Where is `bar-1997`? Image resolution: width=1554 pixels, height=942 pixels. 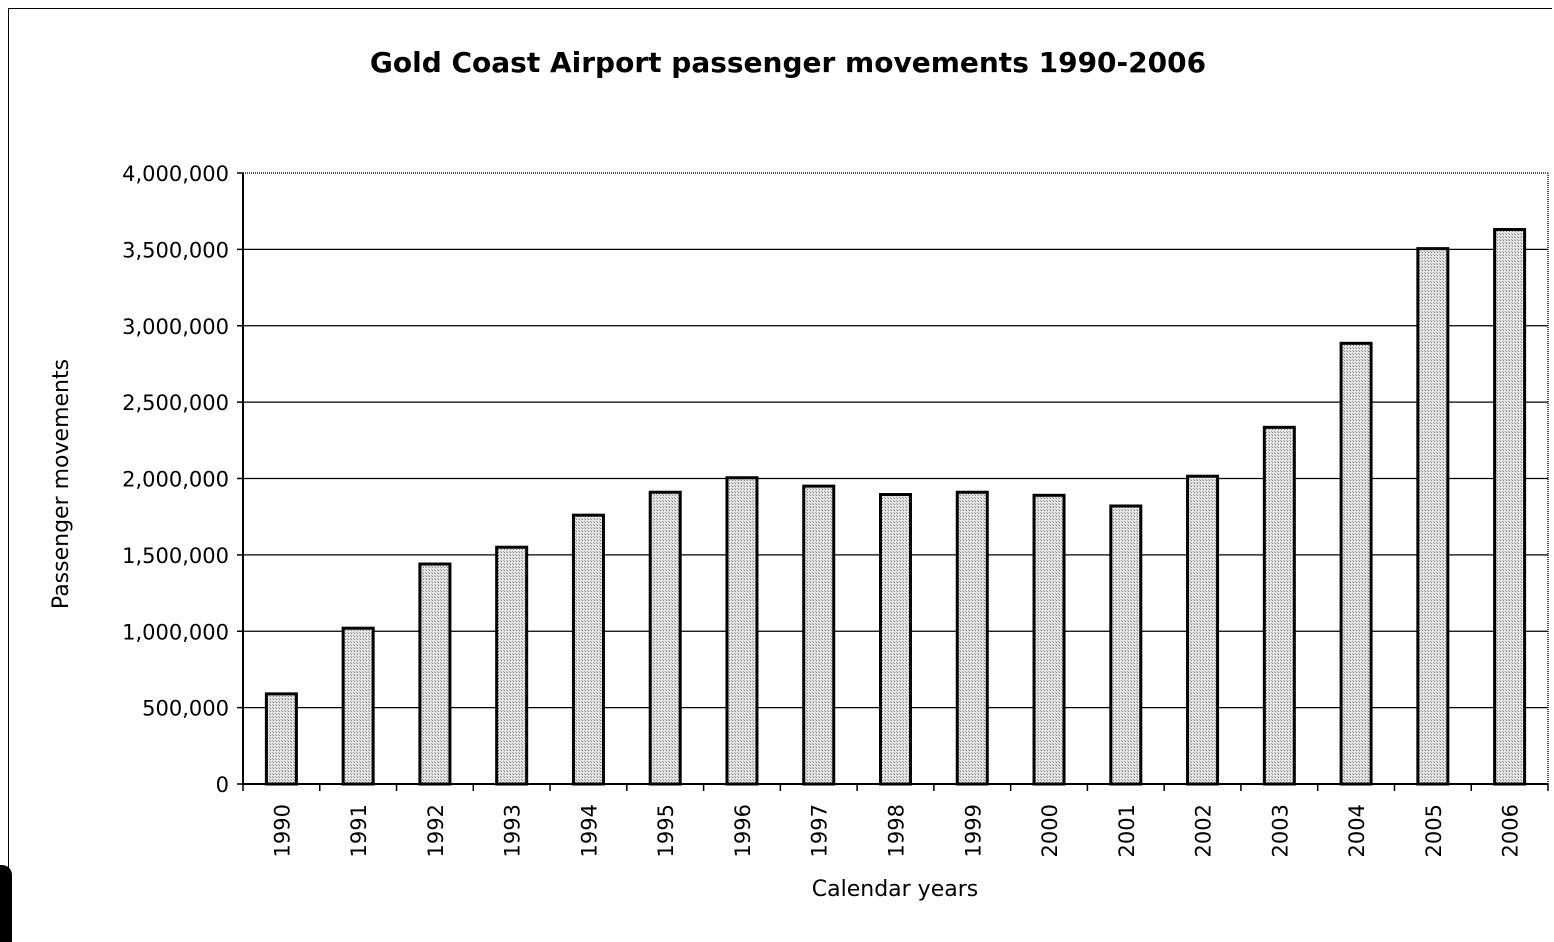
bar-1997 is located at coordinates (819, 635).